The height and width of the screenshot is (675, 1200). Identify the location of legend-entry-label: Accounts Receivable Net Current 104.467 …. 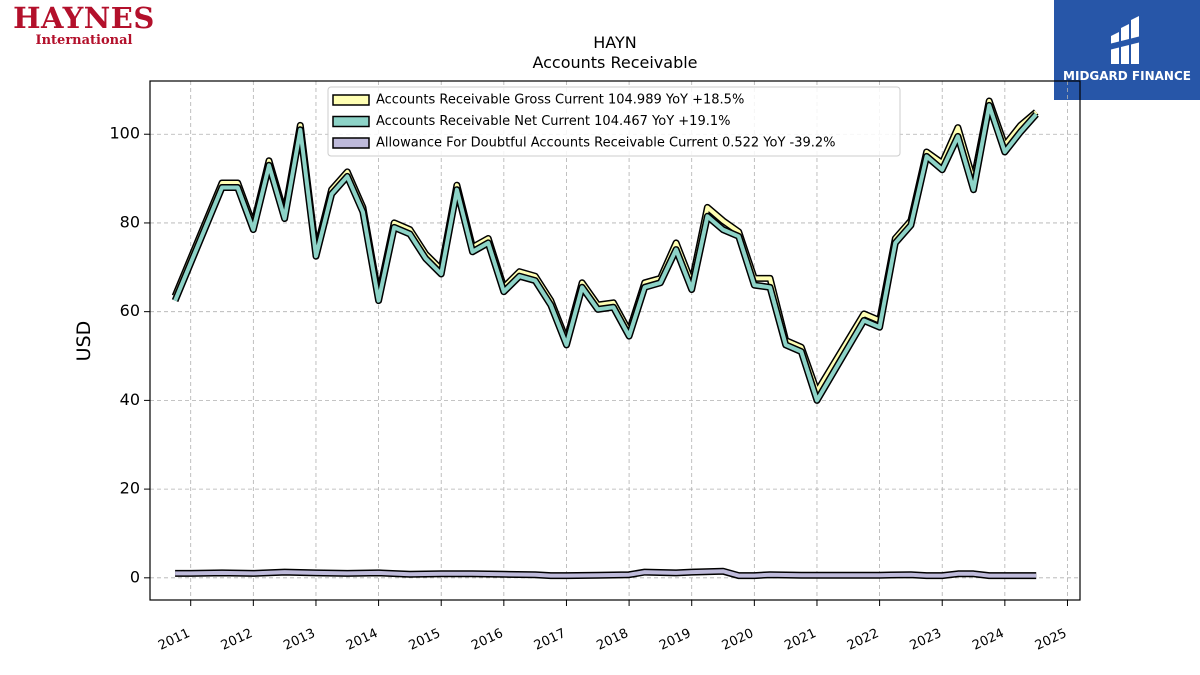
(553, 121).